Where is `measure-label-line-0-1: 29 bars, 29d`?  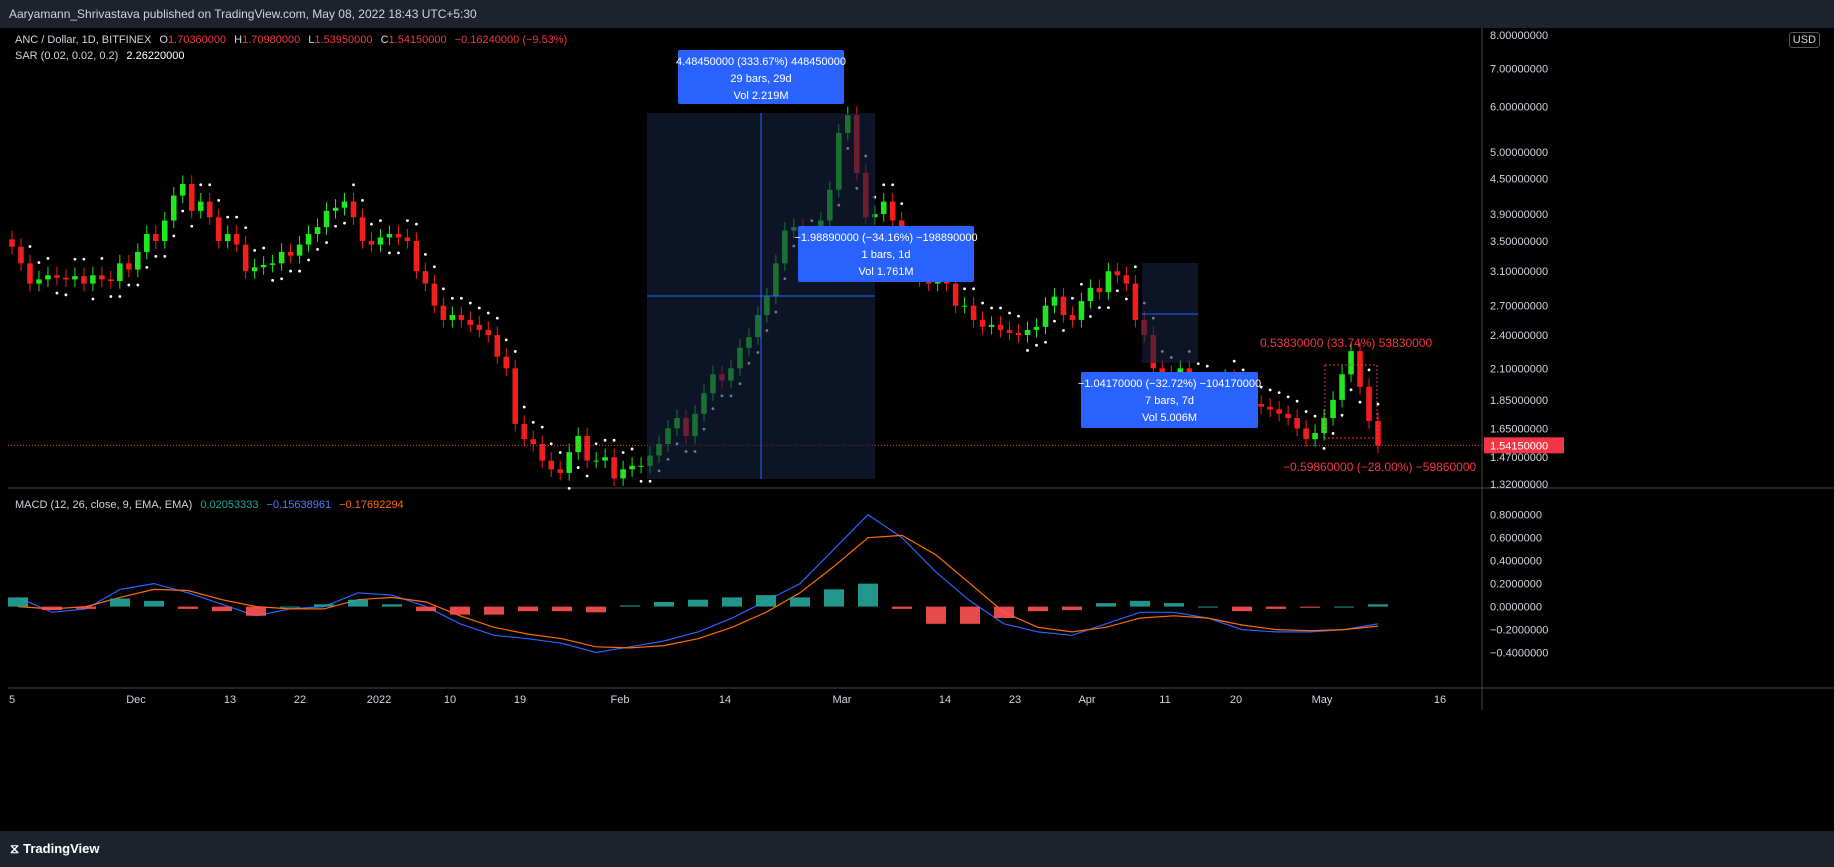
measure-label-line-0-1: 29 bars, 29d is located at coordinates (760, 79).